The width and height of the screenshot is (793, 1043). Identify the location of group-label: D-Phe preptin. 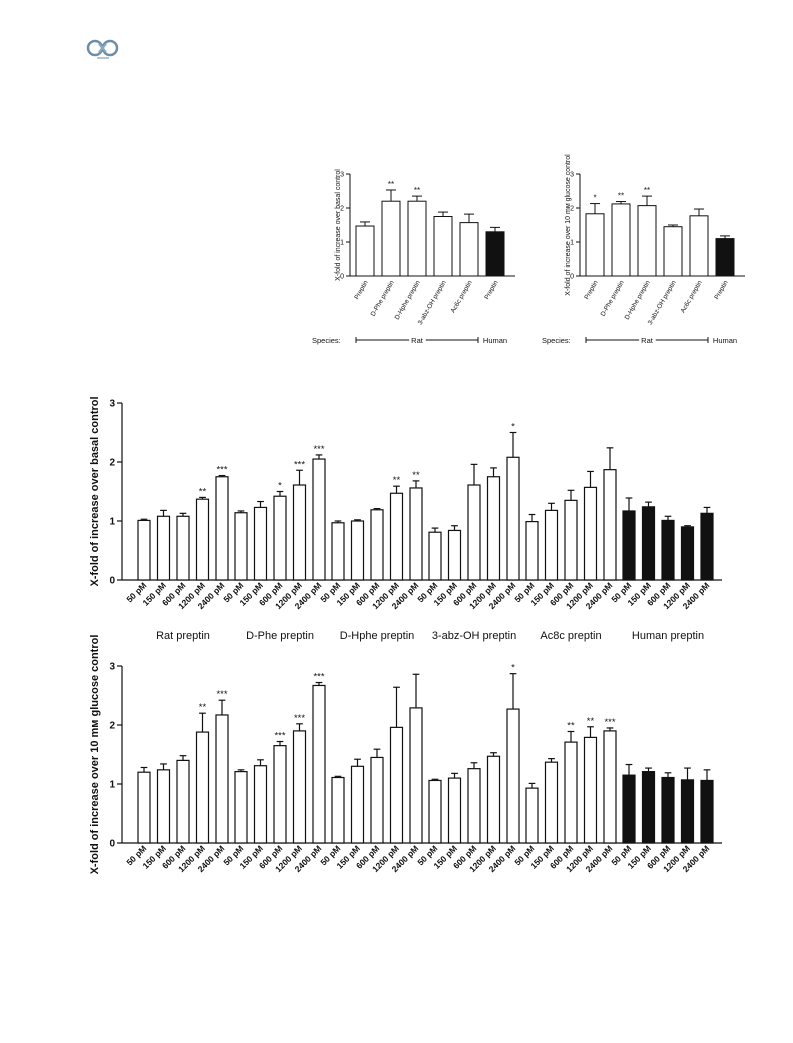
(280, 636).